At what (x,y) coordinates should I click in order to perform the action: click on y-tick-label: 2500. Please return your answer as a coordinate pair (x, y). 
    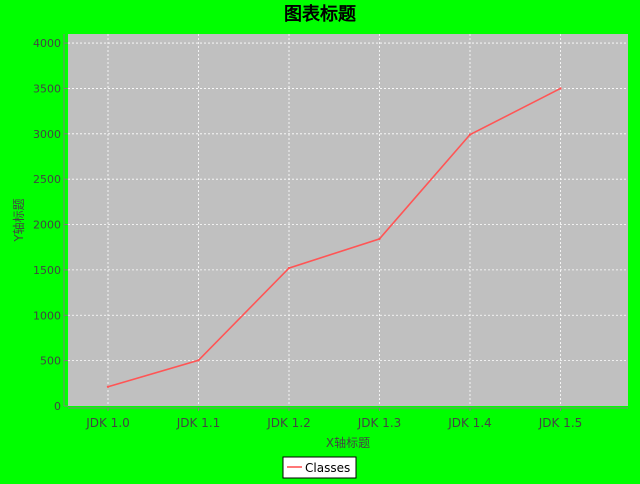
    Looking at the image, I should click on (47, 179).